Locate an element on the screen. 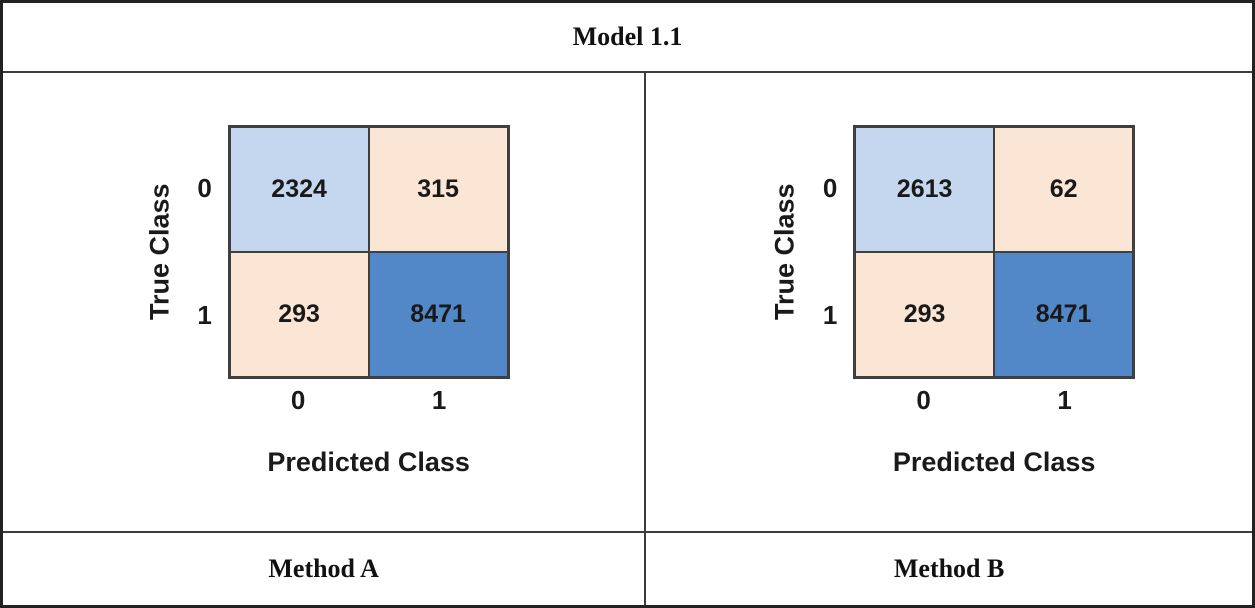 The height and width of the screenshot is (608, 1255). method-label-b: Method B is located at coordinates (949, 568).